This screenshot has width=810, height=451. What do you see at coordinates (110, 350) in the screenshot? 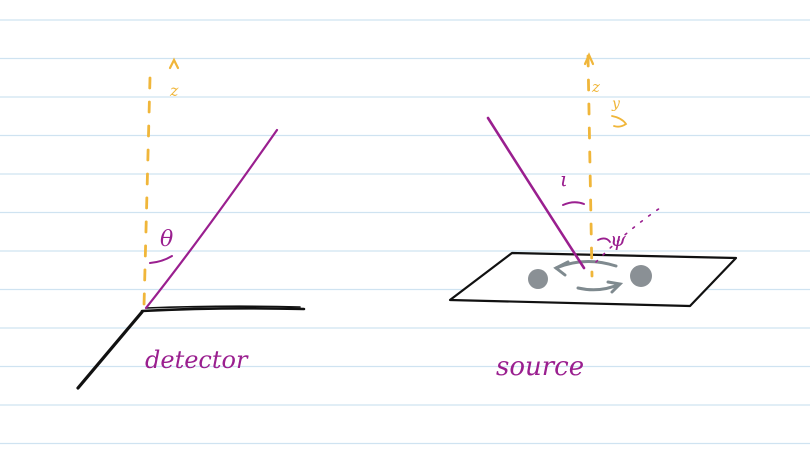
I see `detector-axis-diagonal` at bounding box center [110, 350].